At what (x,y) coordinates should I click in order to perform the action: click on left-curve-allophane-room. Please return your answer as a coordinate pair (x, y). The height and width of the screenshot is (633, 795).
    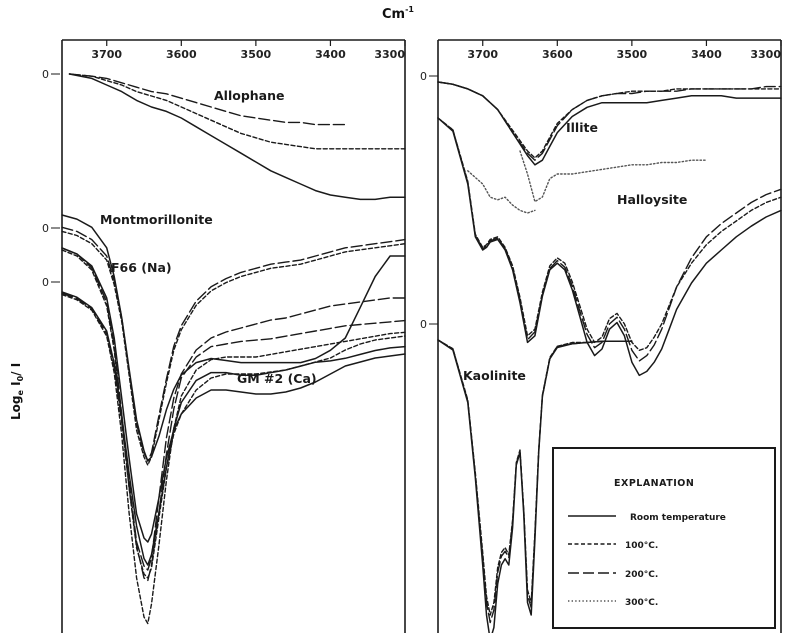
    Looking at the image, I should click on (237, 137).